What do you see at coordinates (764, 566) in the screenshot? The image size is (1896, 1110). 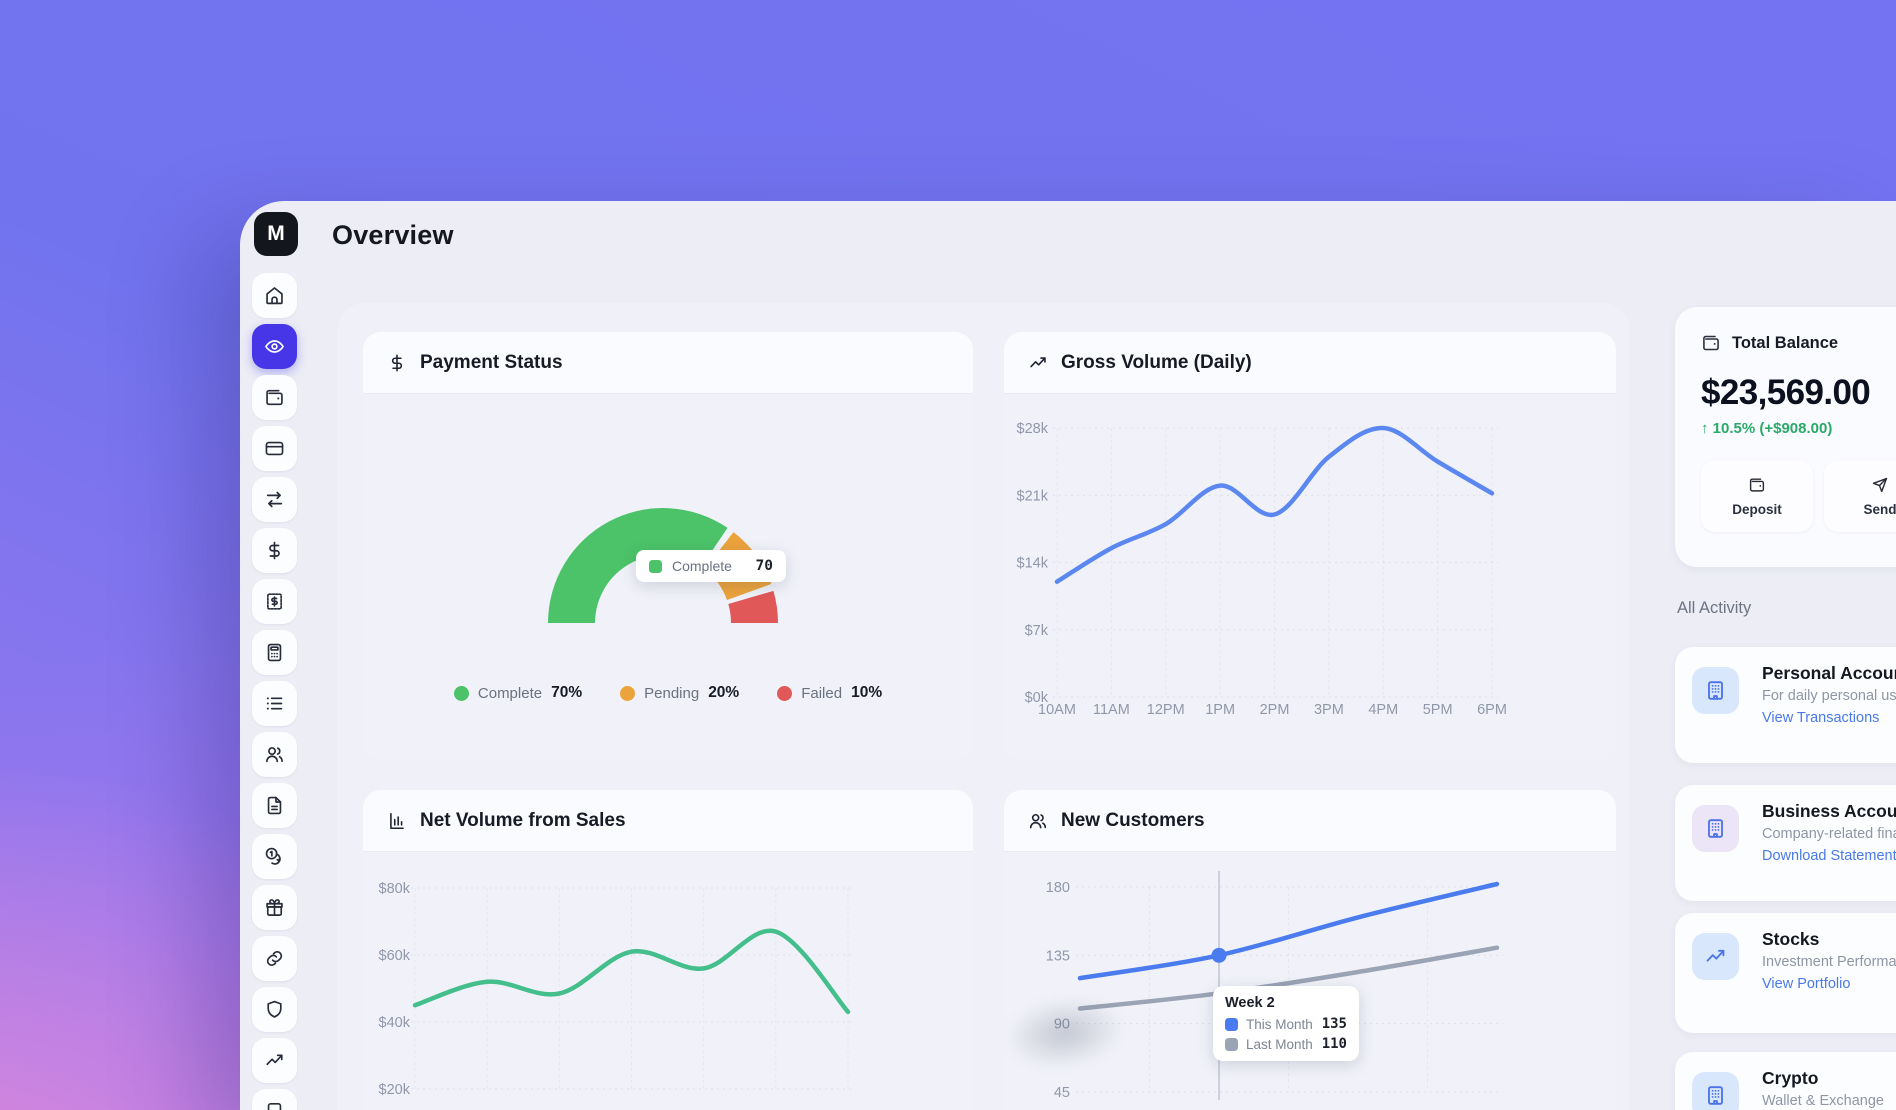 I see `tooltip-series-value: 70` at bounding box center [764, 566].